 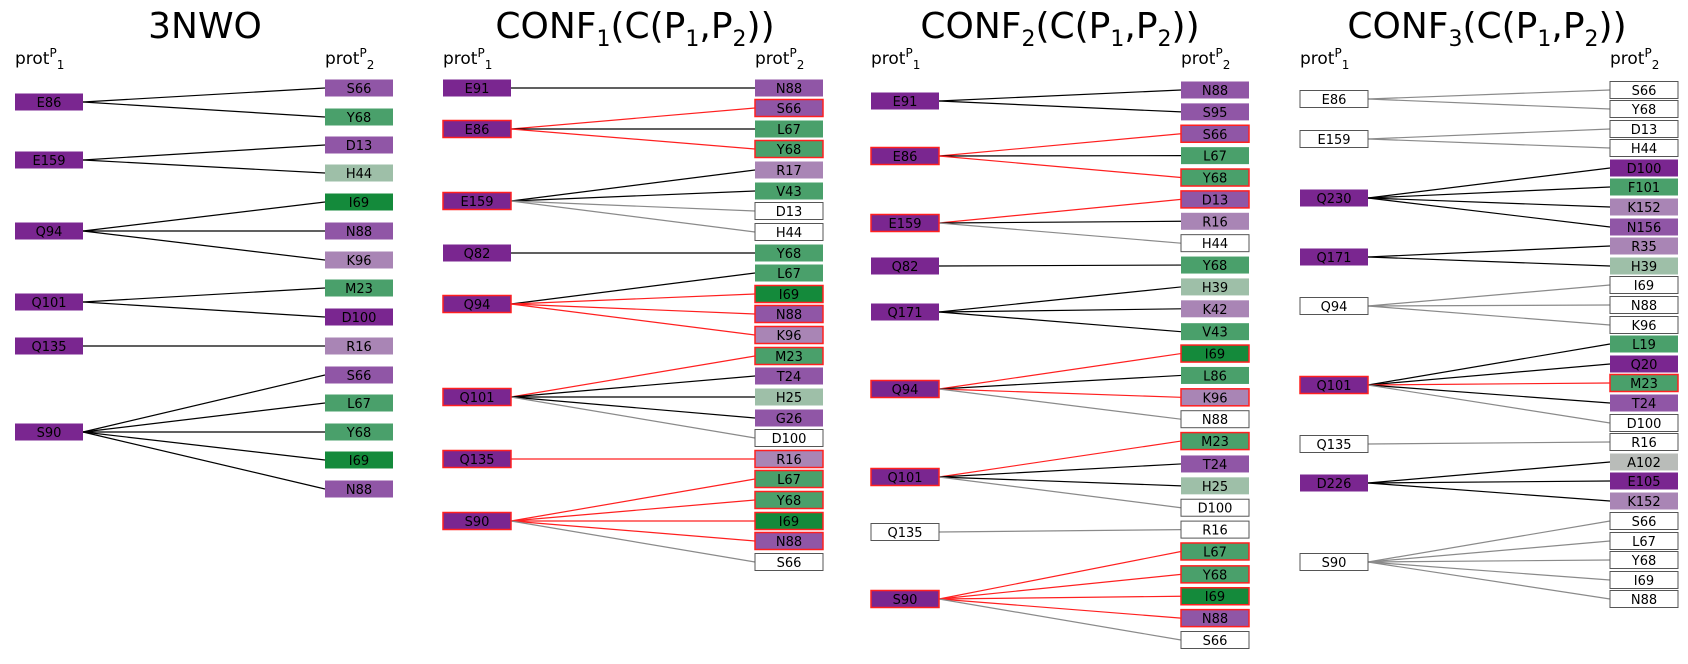 What do you see at coordinates (1059, 29) in the screenshot?
I see `panel-title: CONF2(C(P1,P2))` at bounding box center [1059, 29].